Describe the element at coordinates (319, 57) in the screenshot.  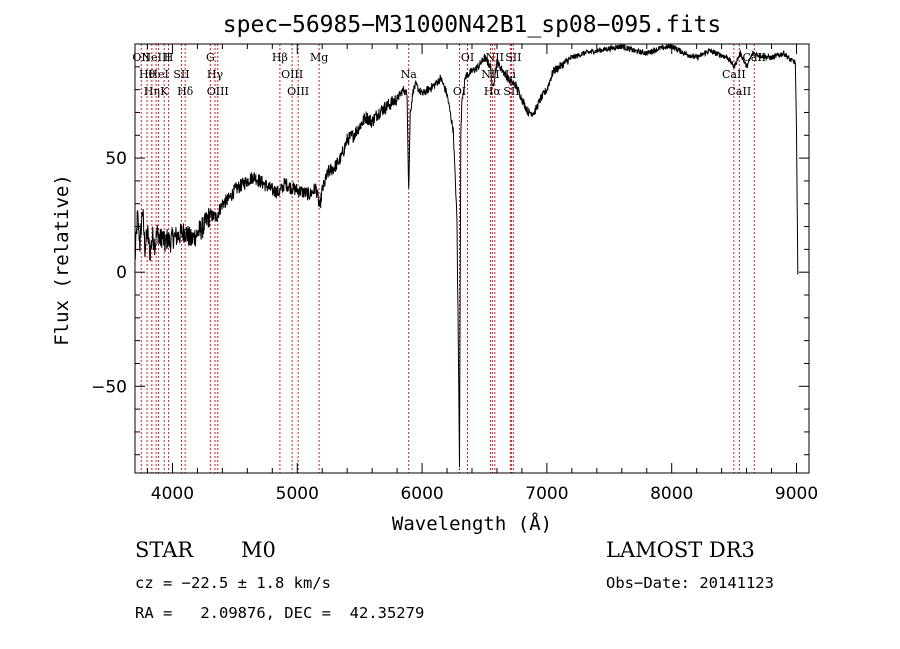
I see `line-label: Mg` at that location.